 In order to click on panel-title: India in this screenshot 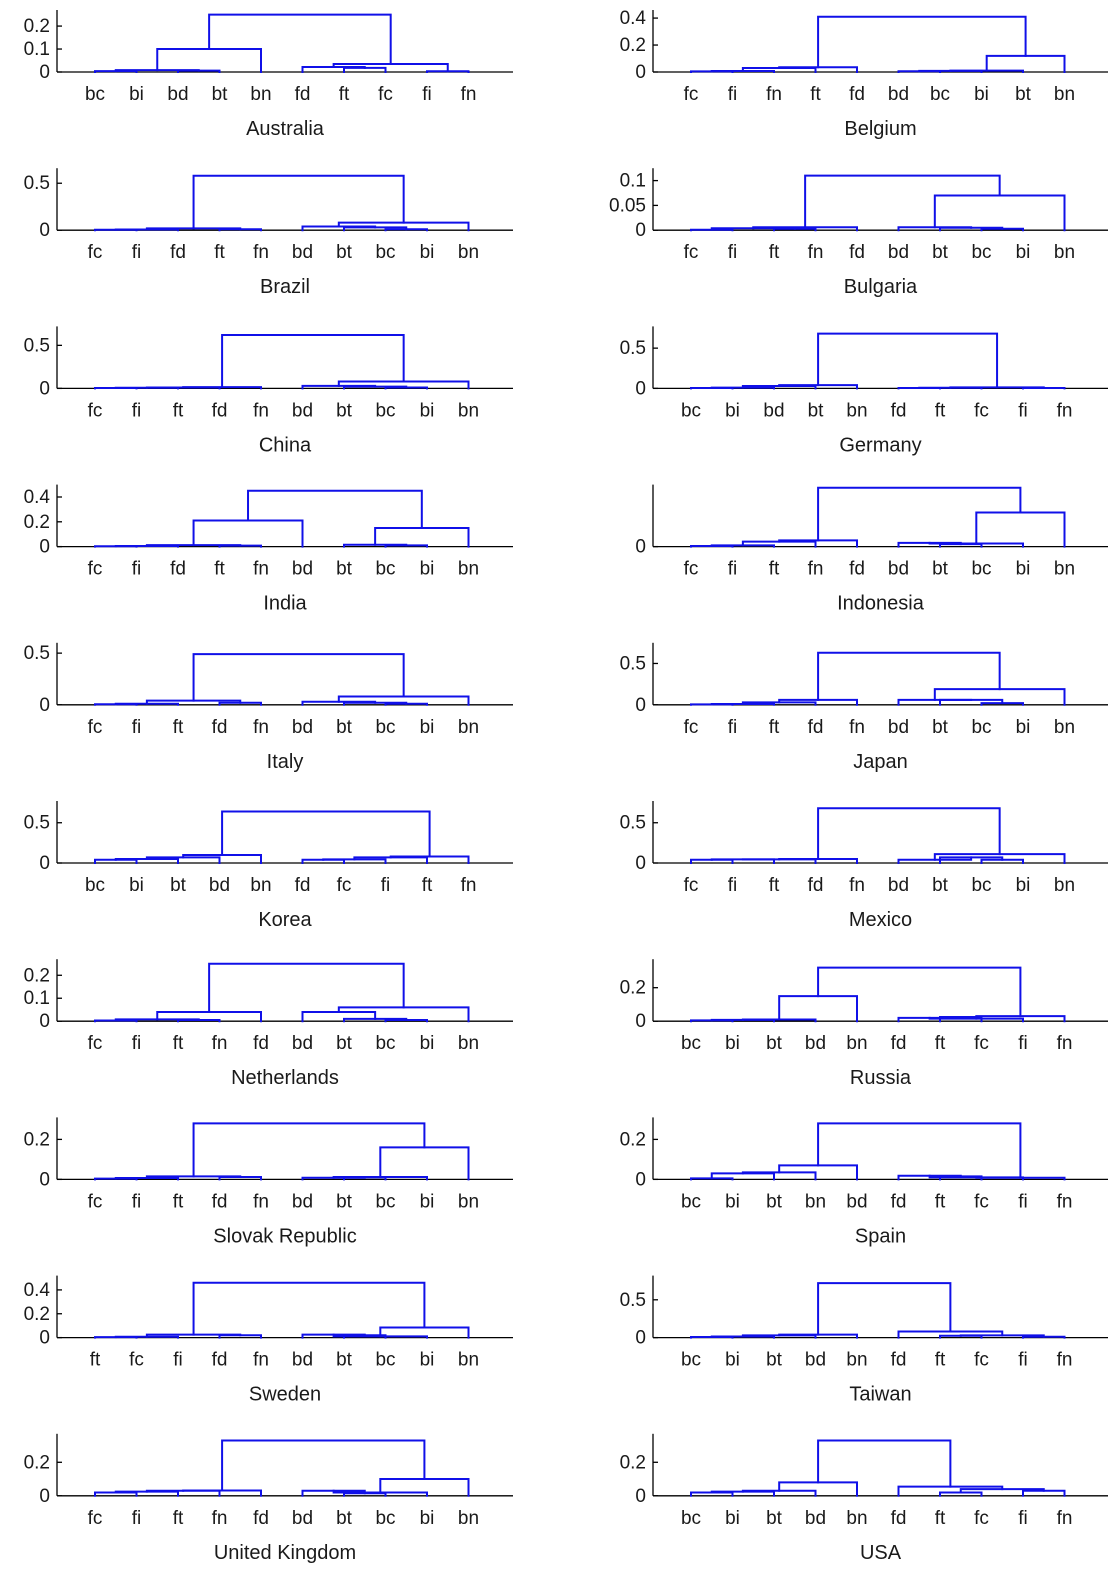, I will do `click(285, 604)`.